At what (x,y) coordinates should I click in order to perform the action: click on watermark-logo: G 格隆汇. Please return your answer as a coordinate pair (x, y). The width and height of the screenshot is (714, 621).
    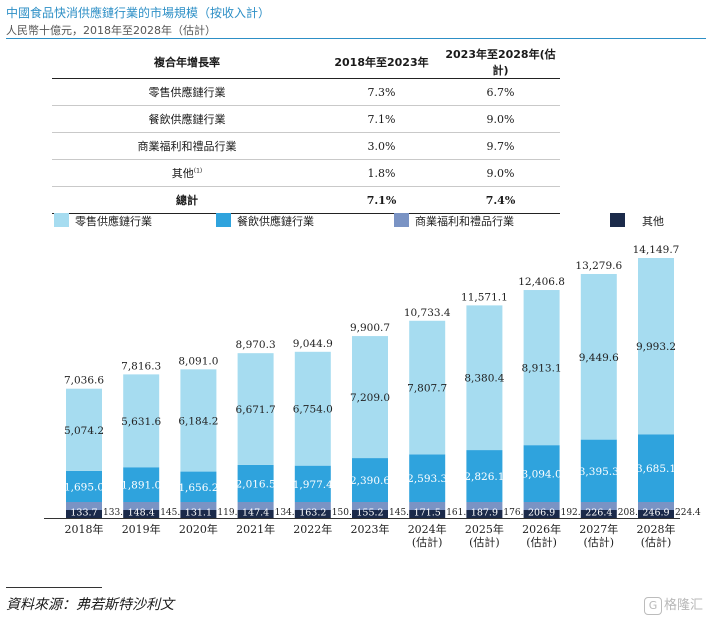
    Looking at the image, I should click on (673, 604).